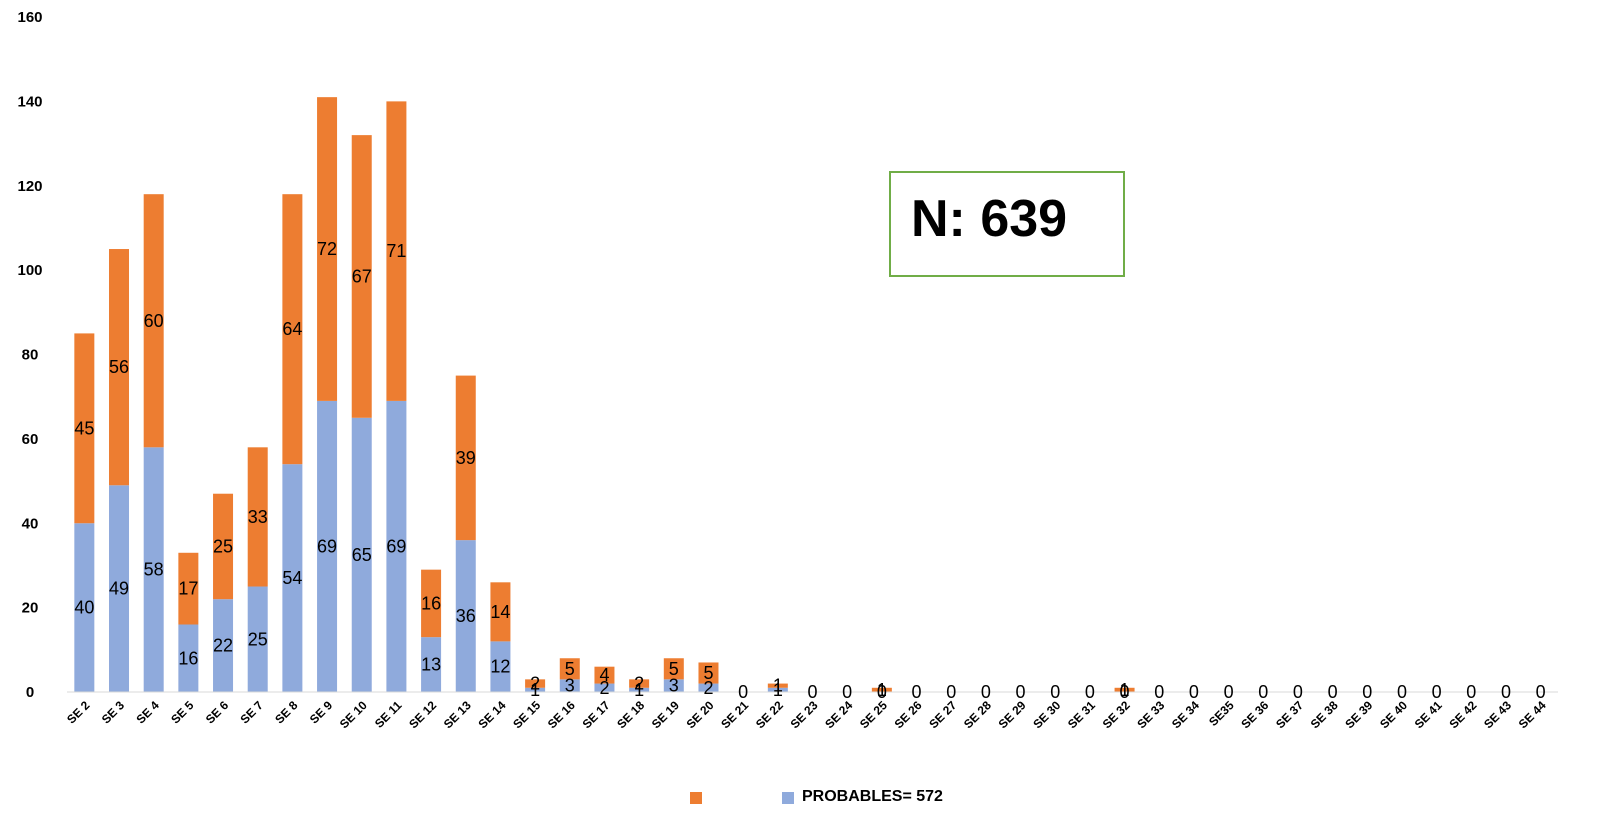 The height and width of the screenshot is (828, 1609). What do you see at coordinates (700, 714) in the screenshot?
I see `x-tick-label: SE 20` at bounding box center [700, 714].